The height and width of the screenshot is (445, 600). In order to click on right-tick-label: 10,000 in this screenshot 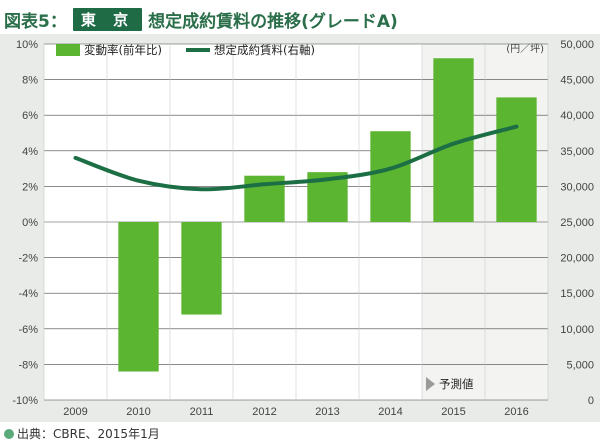, I will do `click(577, 330)`.